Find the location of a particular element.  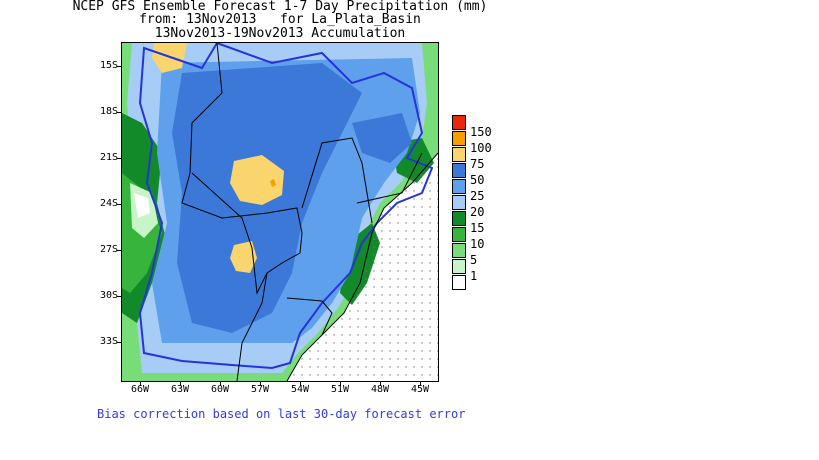

lon-label: 54W is located at coordinates (300, 389).